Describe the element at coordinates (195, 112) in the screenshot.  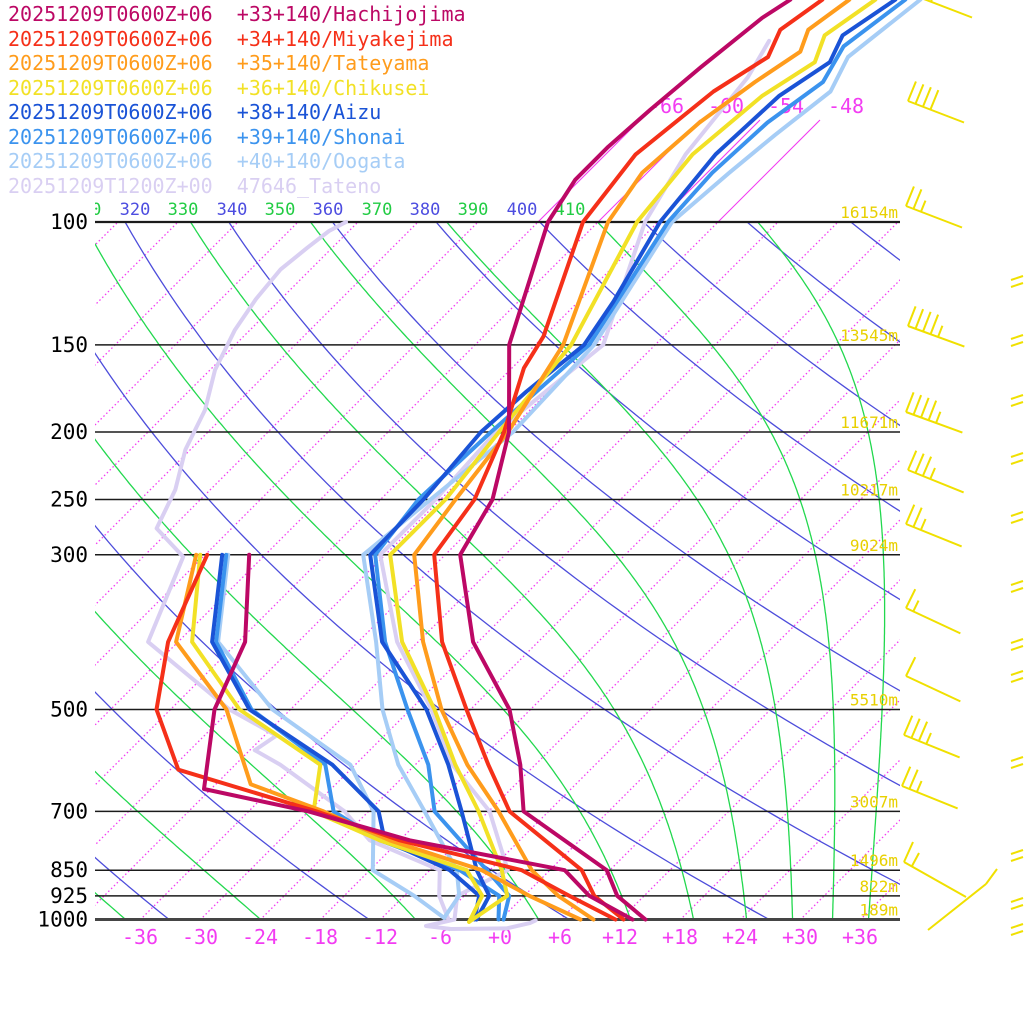
I see `legend-row: 20251209T0600Z+06 +38+140/Aizu` at that location.